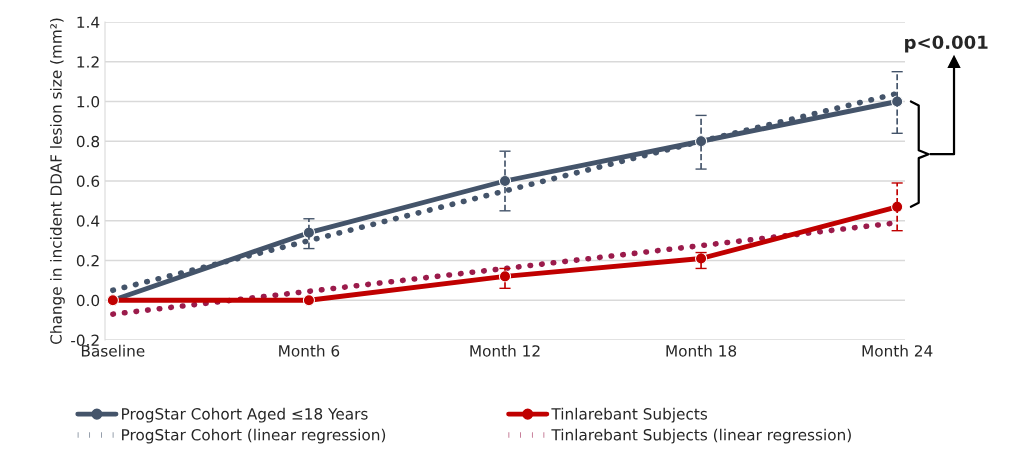 The image size is (1017, 462). Describe the element at coordinates (245, 415) in the screenshot. I see `legend-label: ProgStar Cohort Aged ≤18 Years` at that location.